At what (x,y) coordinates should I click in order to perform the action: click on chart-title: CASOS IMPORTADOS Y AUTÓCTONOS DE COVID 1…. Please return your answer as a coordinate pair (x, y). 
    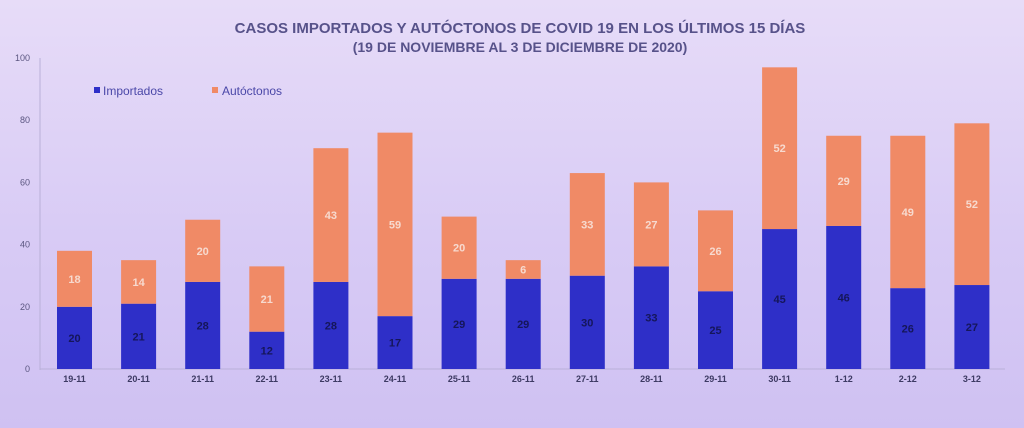
    Looking at the image, I should click on (520, 28).